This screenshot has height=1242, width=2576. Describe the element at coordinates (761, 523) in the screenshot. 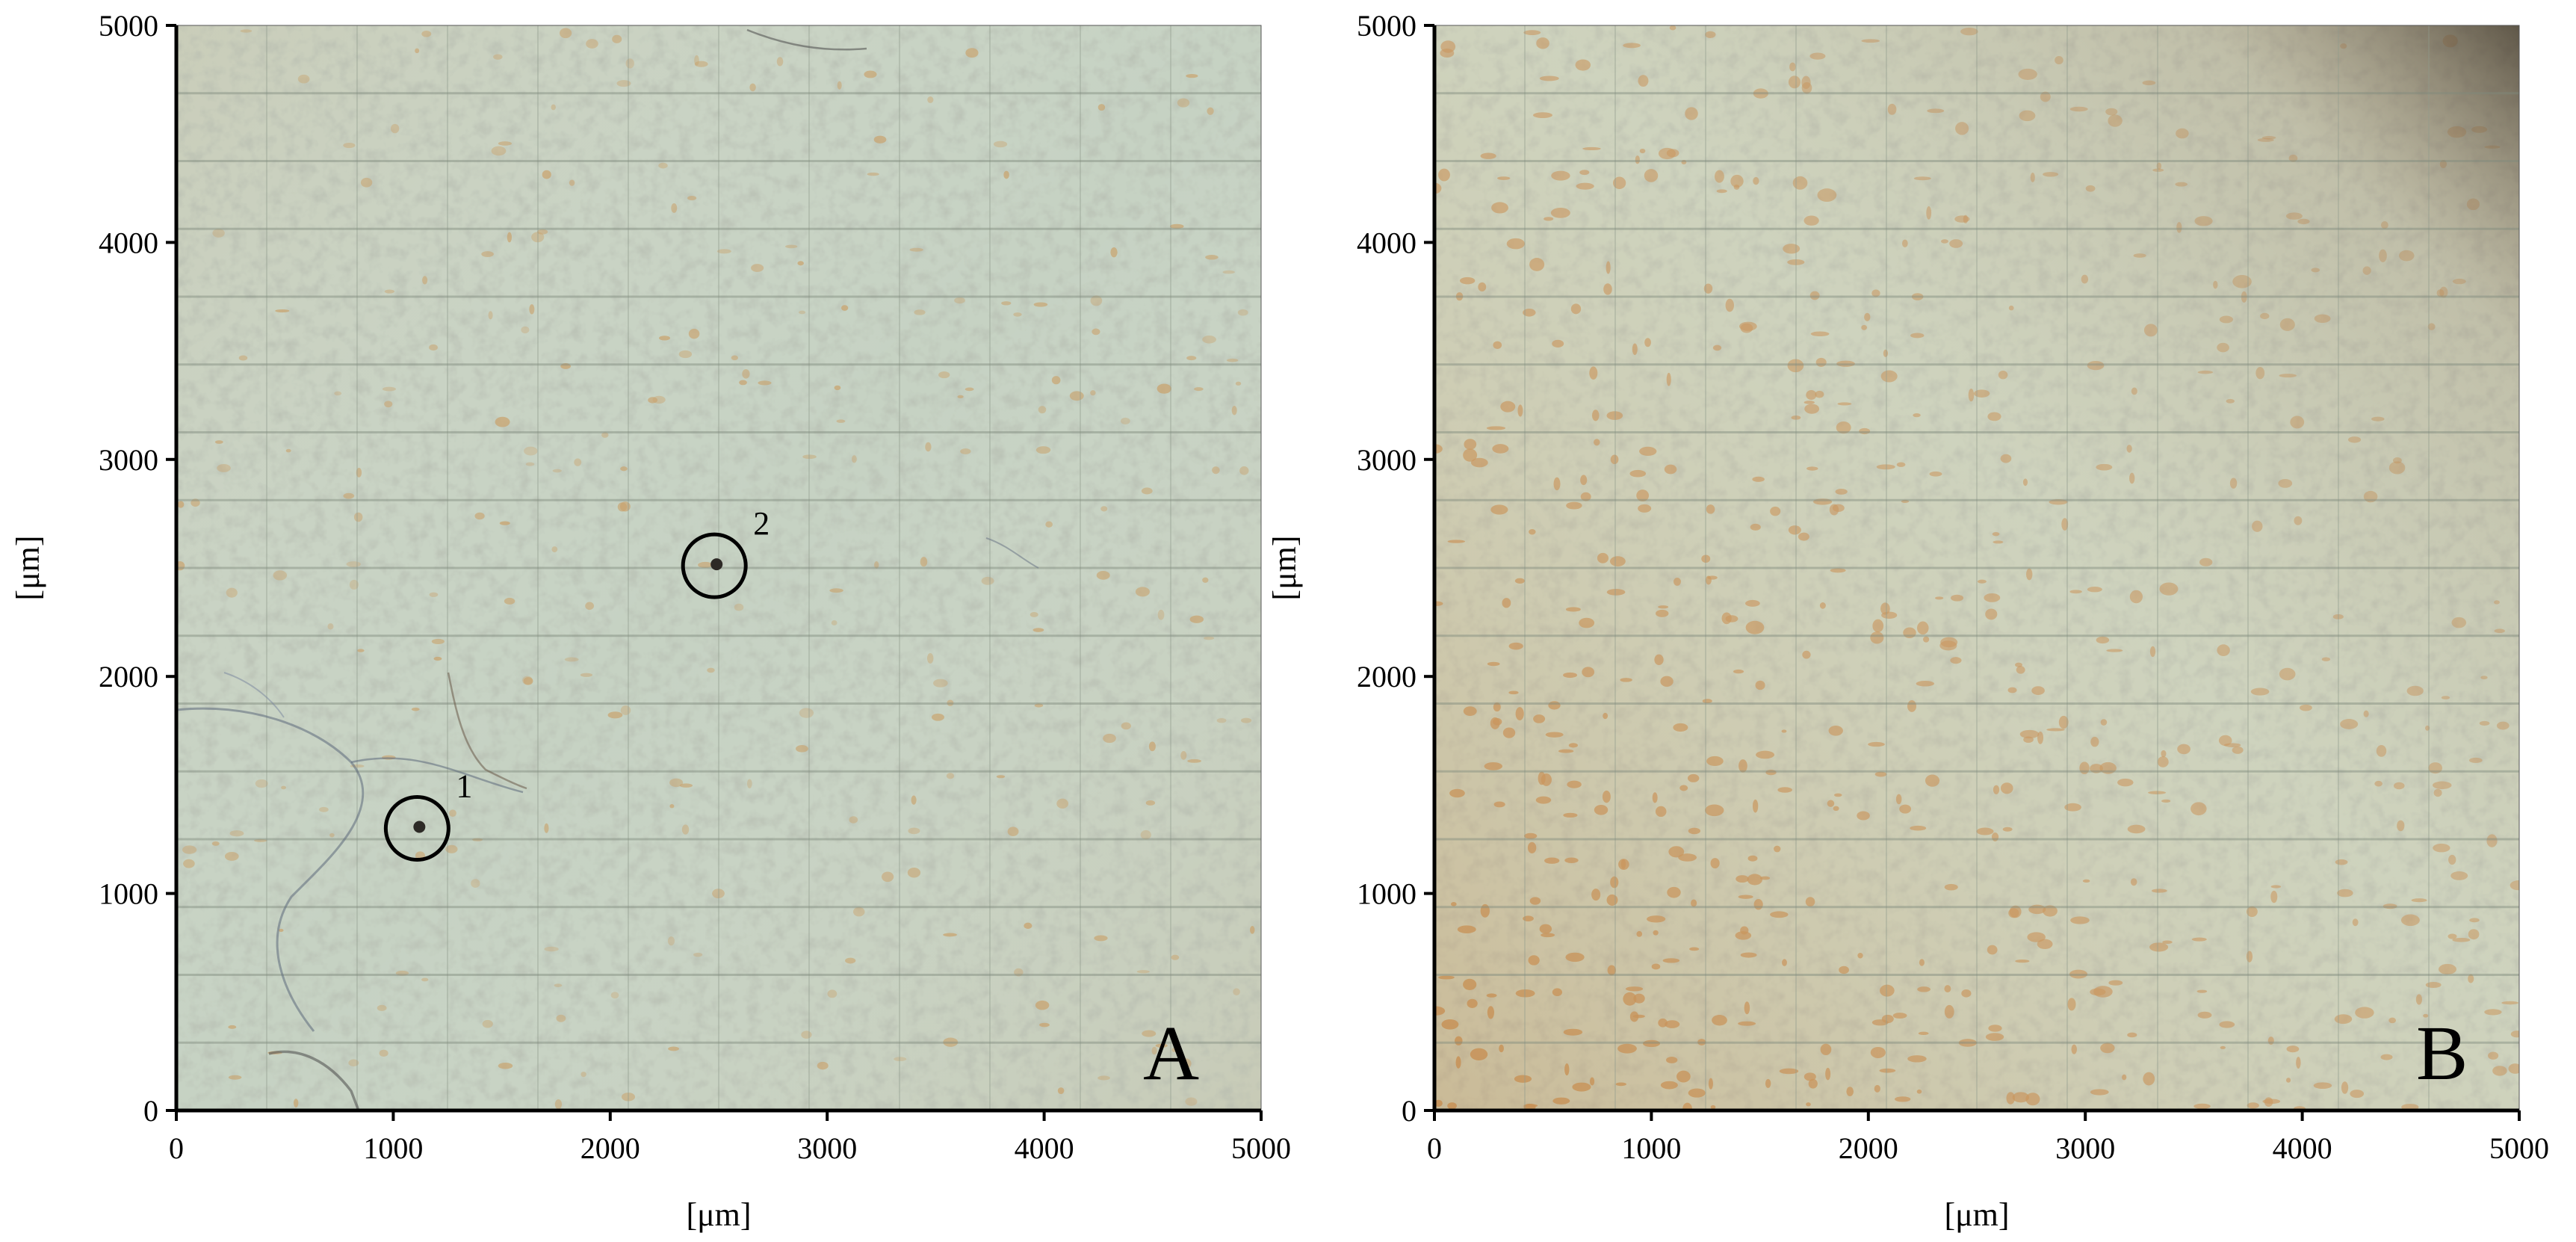

I see `marker-label-2: 2` at that location.